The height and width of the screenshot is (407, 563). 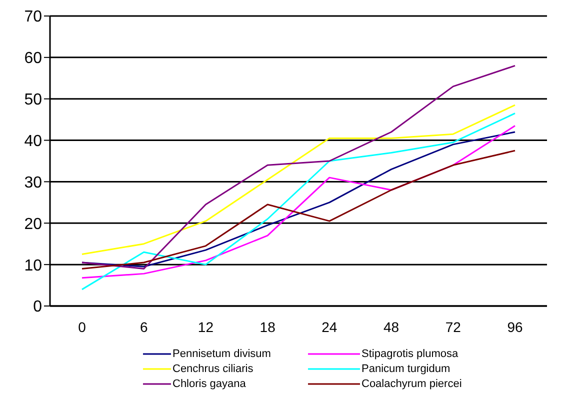 What do you see at coordinates (410, 354) in the screenshot?
I see `legend-label: Stipagrotis plumosa` at bounding box center [410, 354].